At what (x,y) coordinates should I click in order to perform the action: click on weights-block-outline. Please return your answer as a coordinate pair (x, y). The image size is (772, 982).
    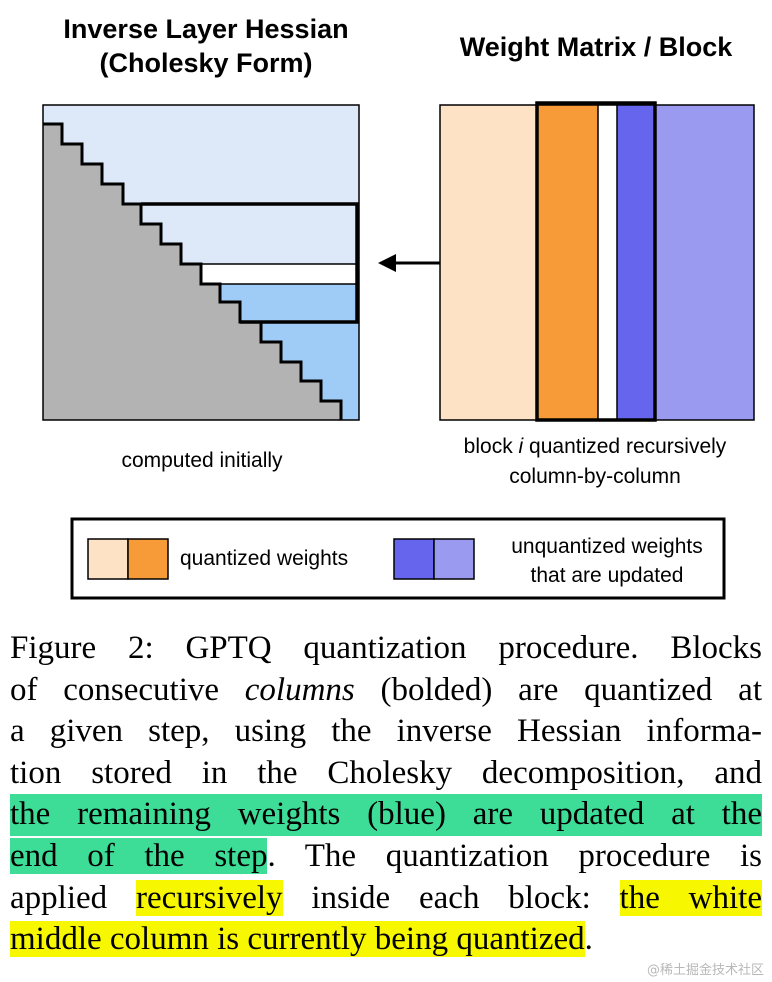
    Looking at the image, I should click on (596, 261).